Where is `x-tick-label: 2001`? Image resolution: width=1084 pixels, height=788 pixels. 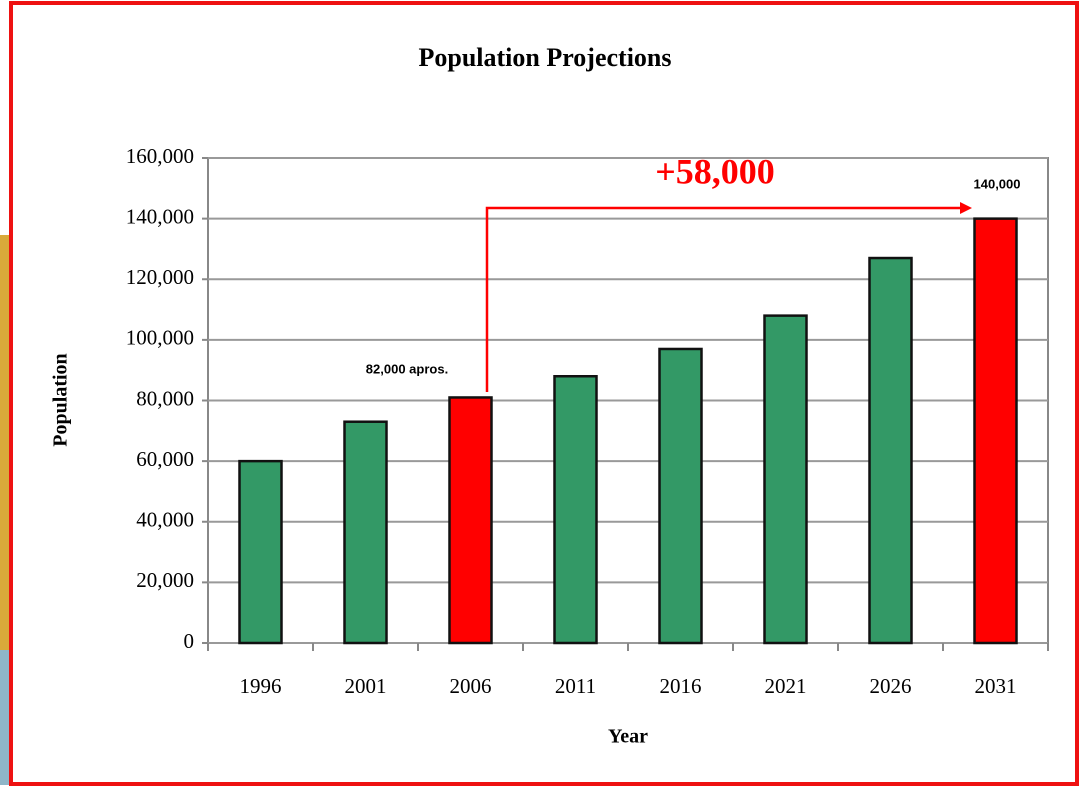 x-tick-label: 2001 is located at coordinates (366, 686).